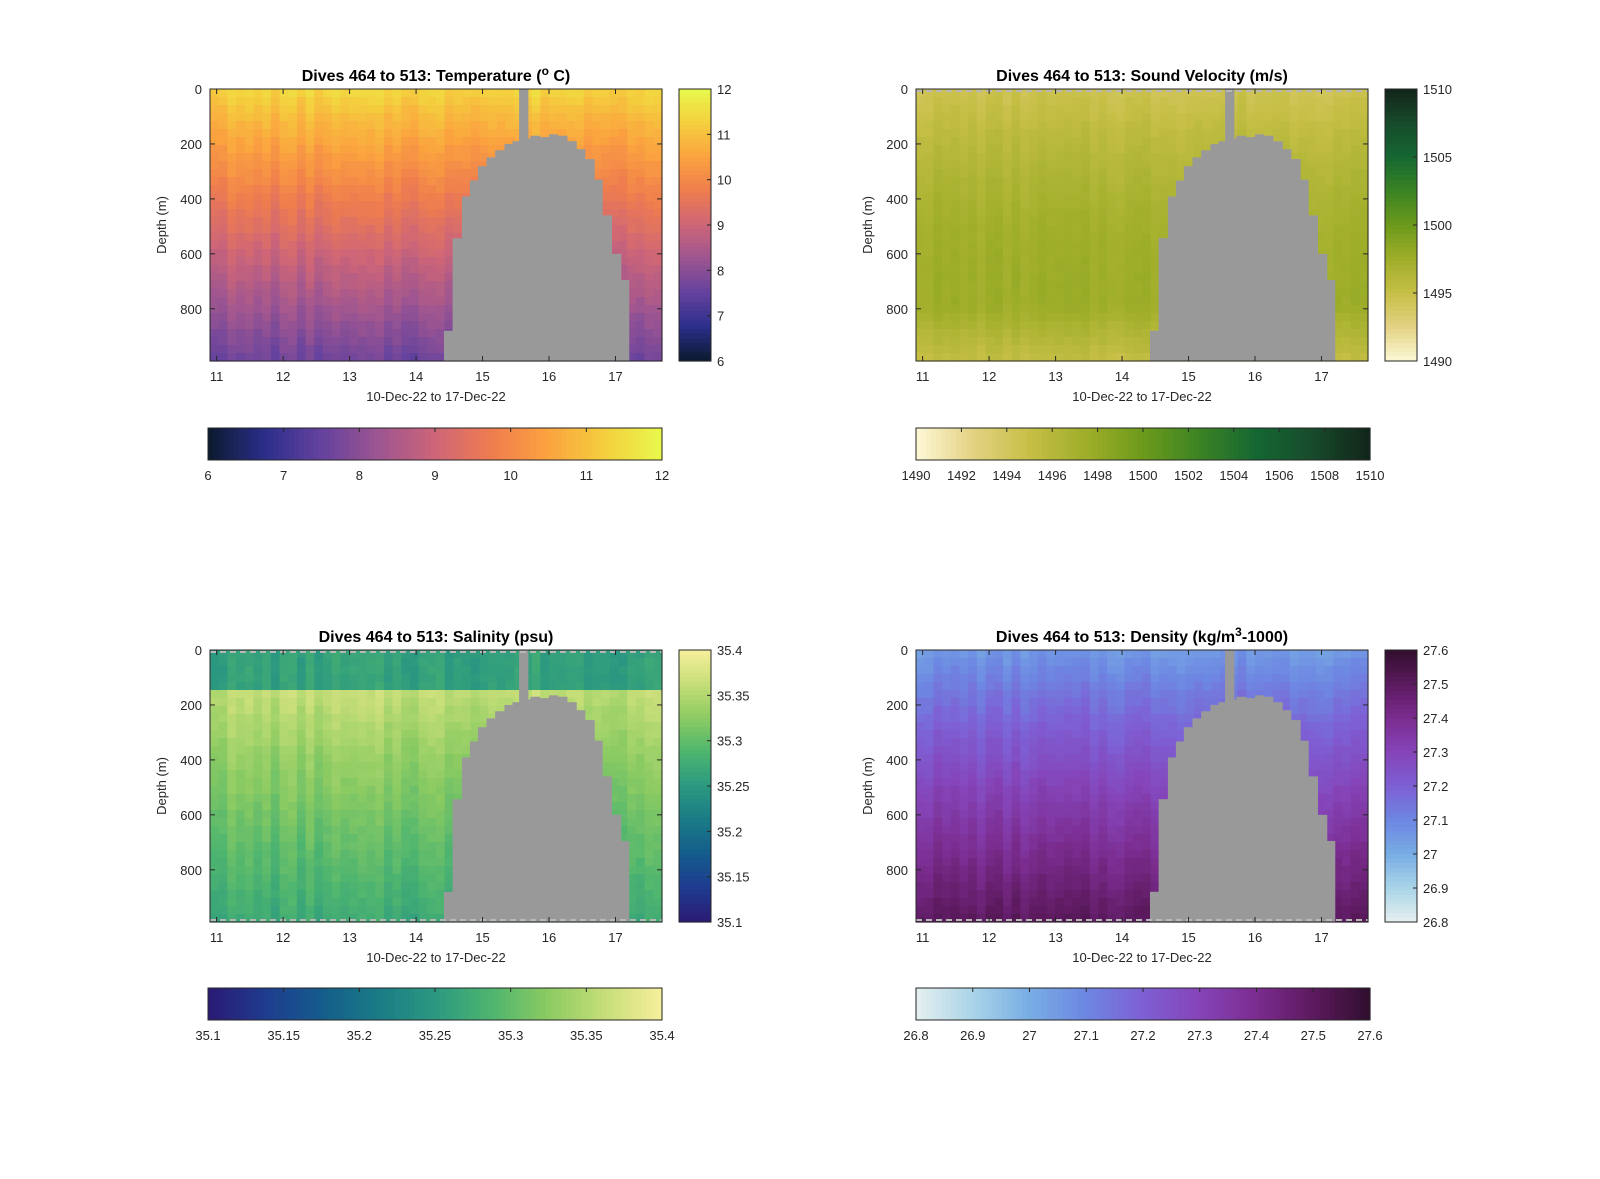 The height and width of the screenshot is (1179, 1600). Describe the element at coordinates (720, 361) in the screenshot. I see `colorbar-tick-label: 6` at that location.